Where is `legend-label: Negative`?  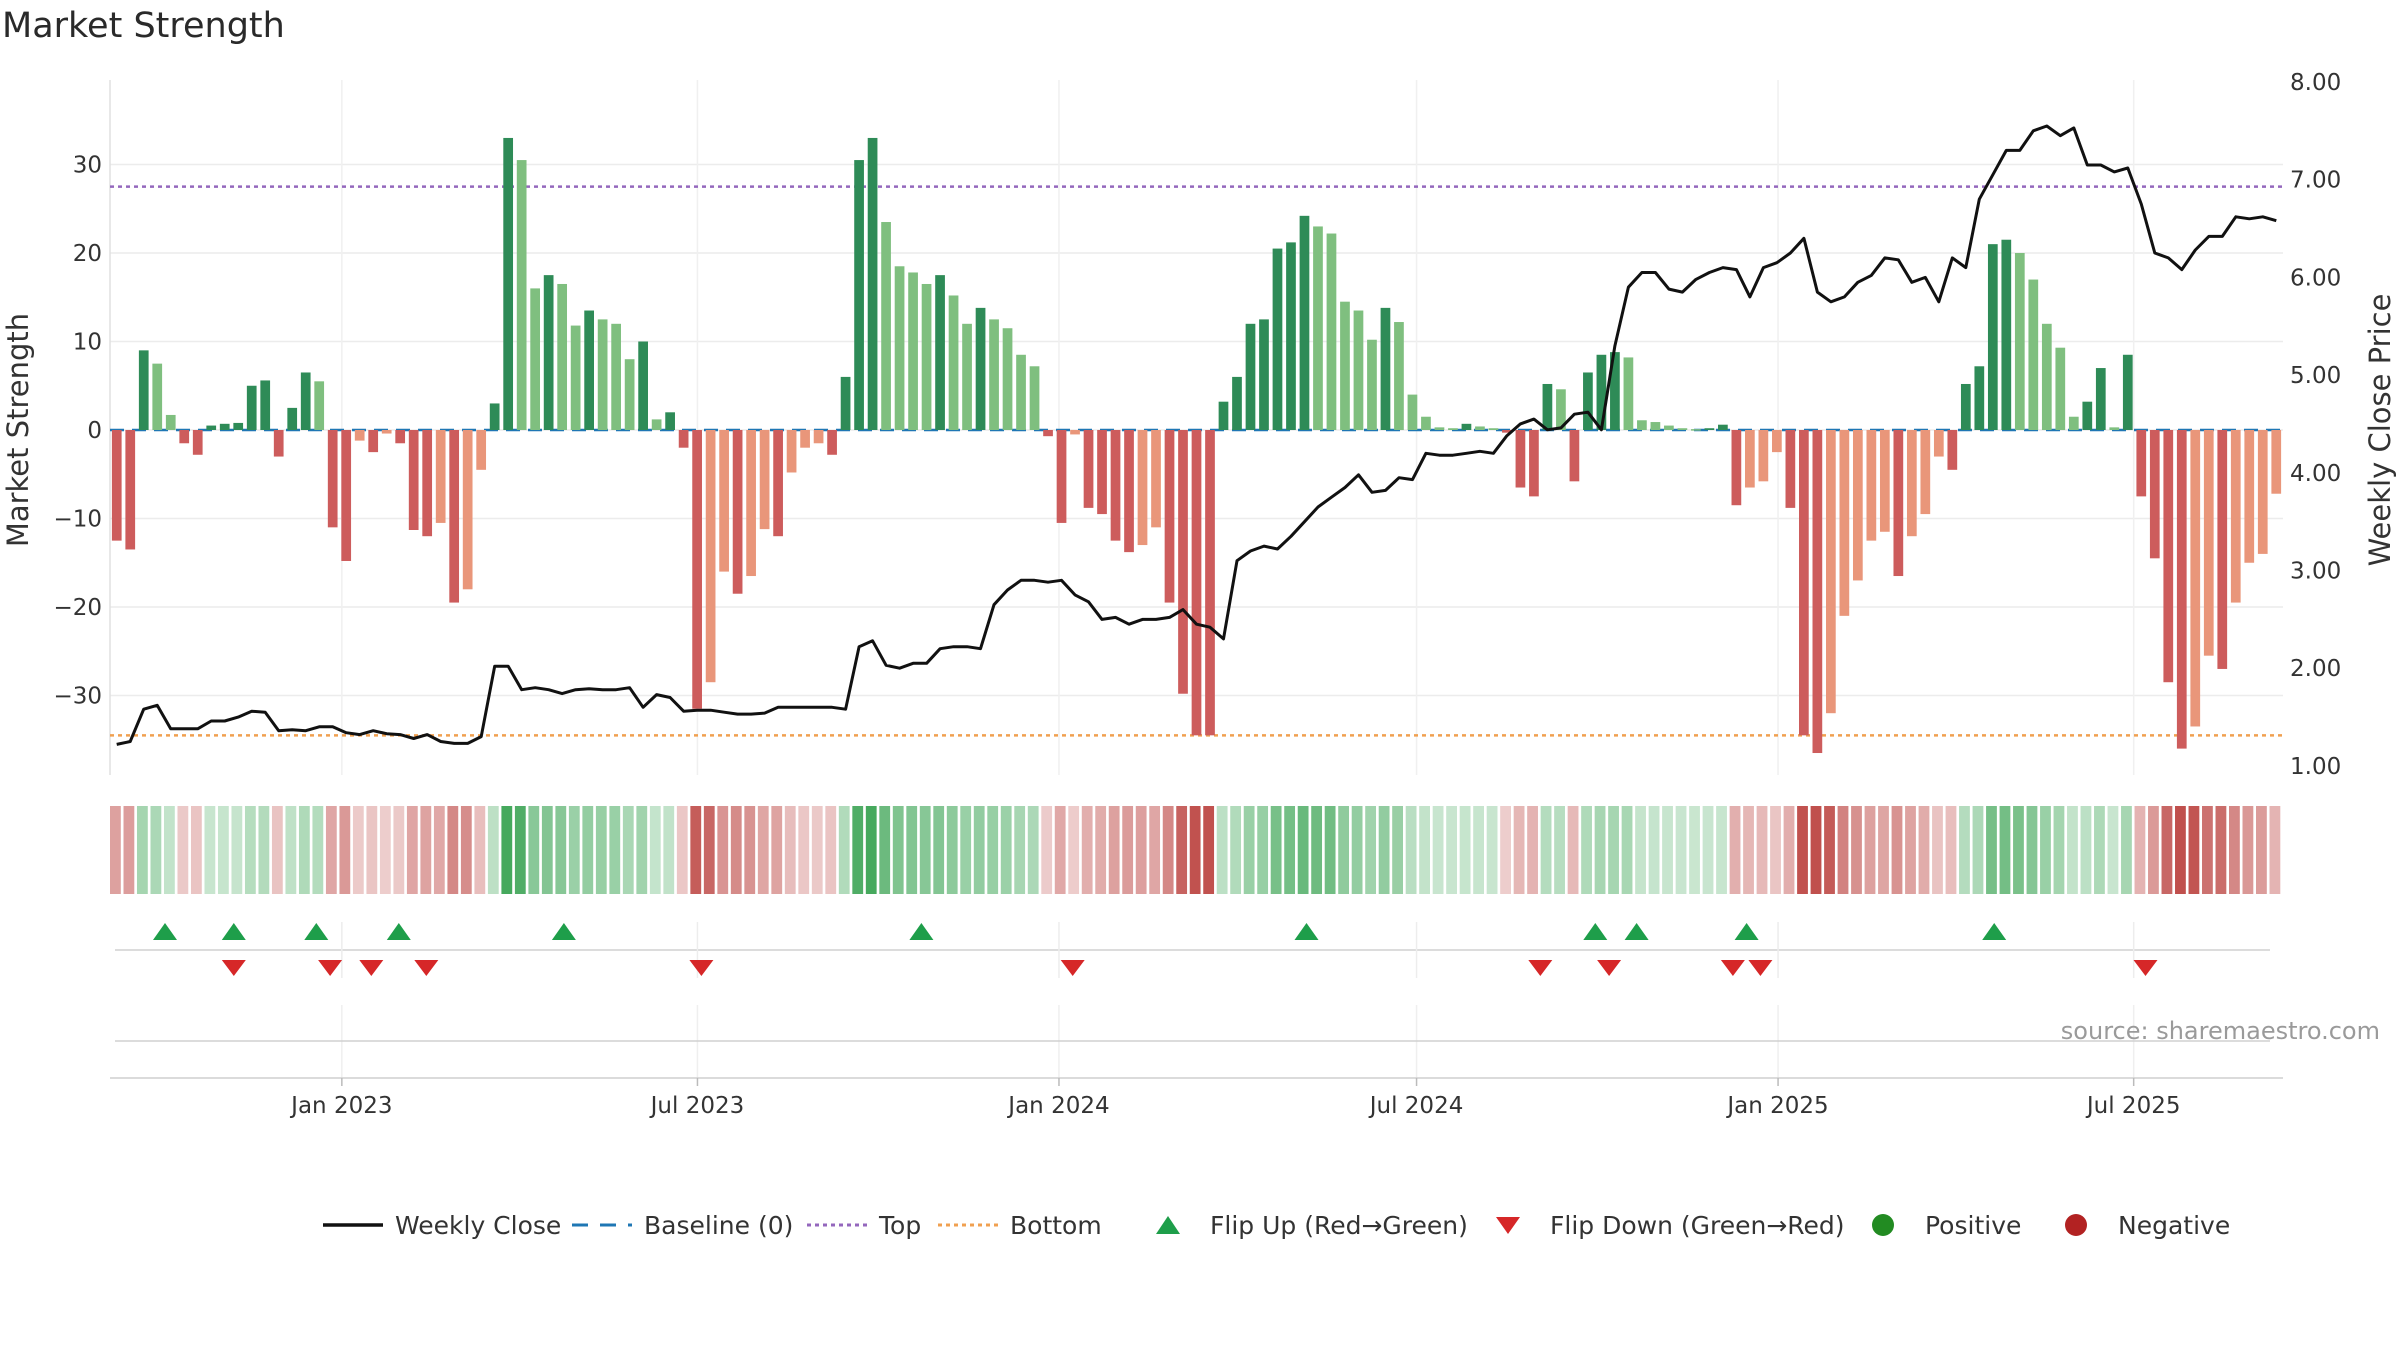
legend-label: Negative is located at coordinates (2174, 1225).